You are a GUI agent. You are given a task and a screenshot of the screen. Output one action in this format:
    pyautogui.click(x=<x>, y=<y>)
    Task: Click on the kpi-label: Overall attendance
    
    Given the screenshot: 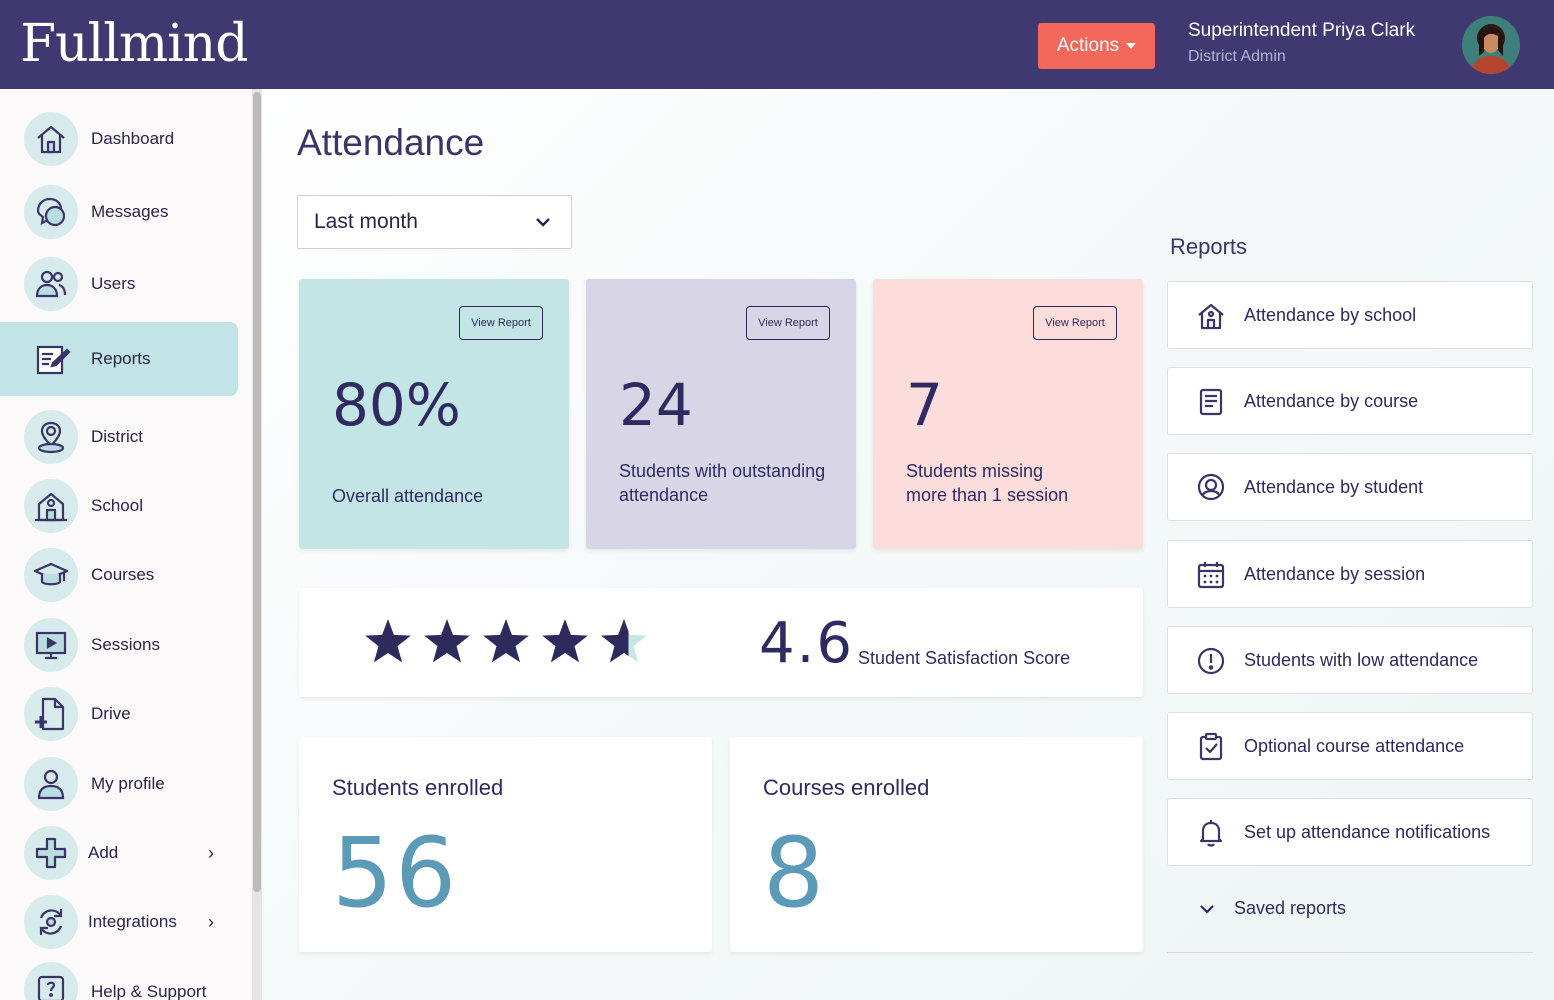 What is the action you would take?
    pyautogui.click(x=408, y=496)
    